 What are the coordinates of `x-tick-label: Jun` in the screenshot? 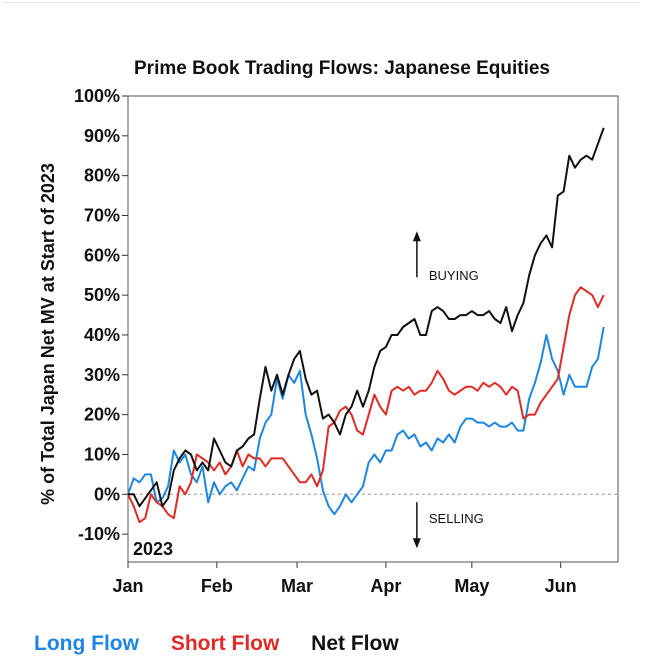 It's located at (561, 586).